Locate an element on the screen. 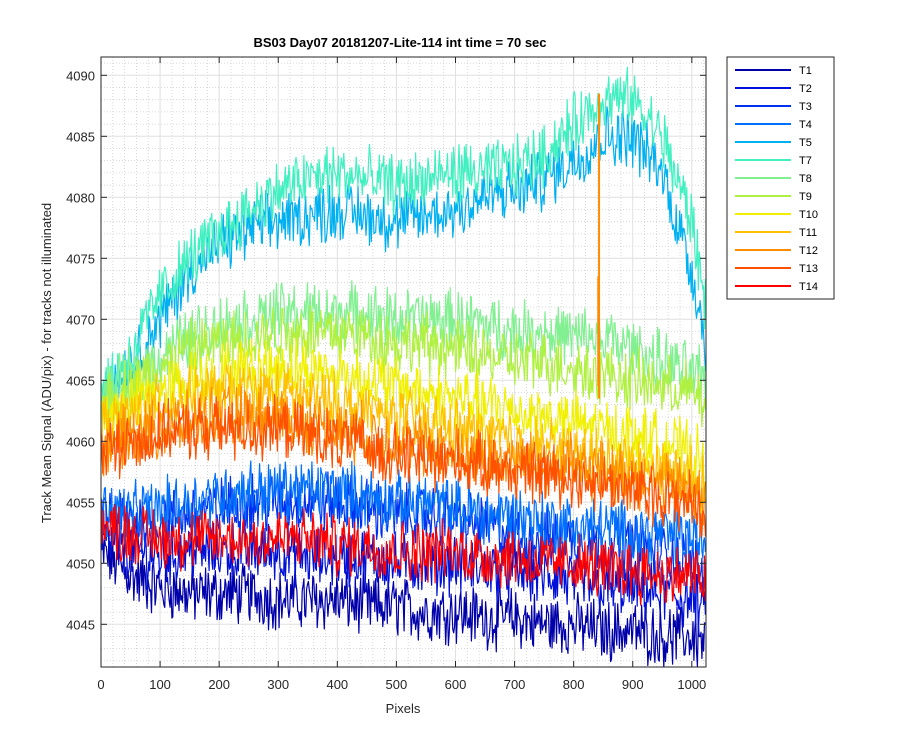 This screenshot has height=750, width=900. legend-label: T1 is located at coordinates (805, 71).